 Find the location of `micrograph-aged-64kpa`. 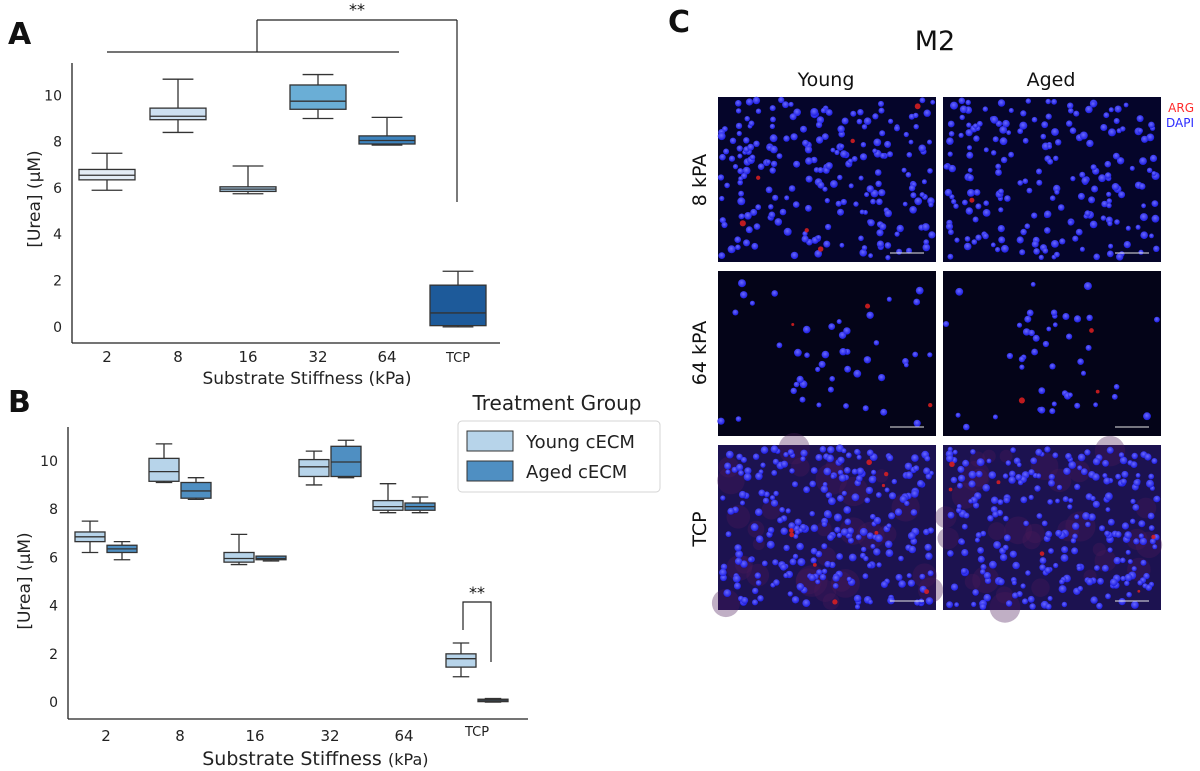

micrograph-aged-64kpa is located at coordinates (1052, 353).